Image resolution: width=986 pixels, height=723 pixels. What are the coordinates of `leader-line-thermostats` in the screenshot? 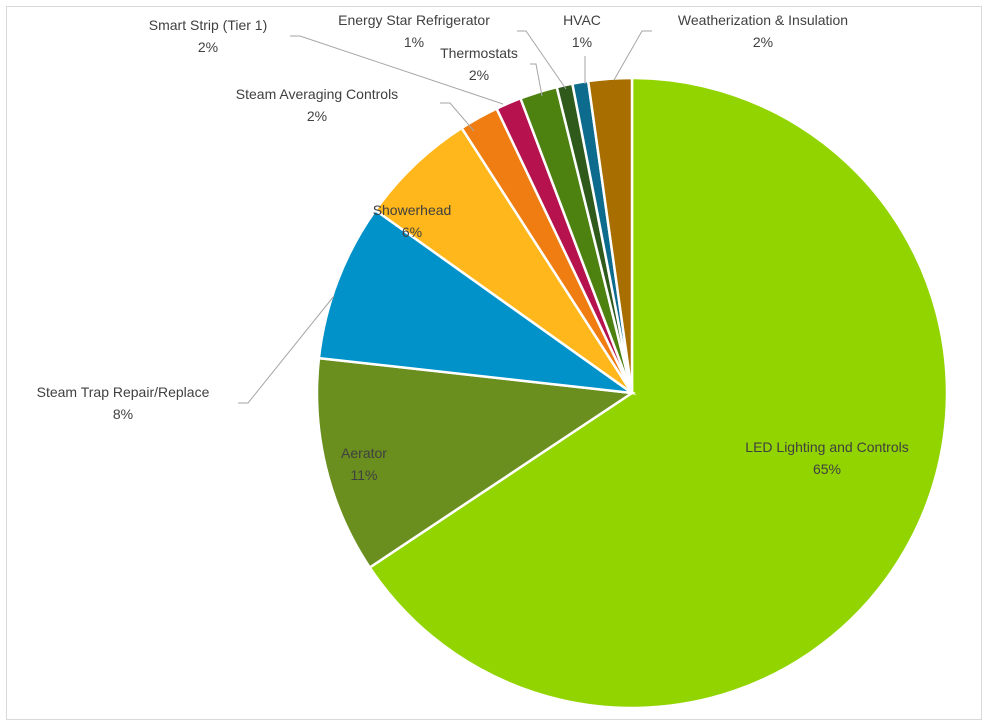 It's located at (536, 80).